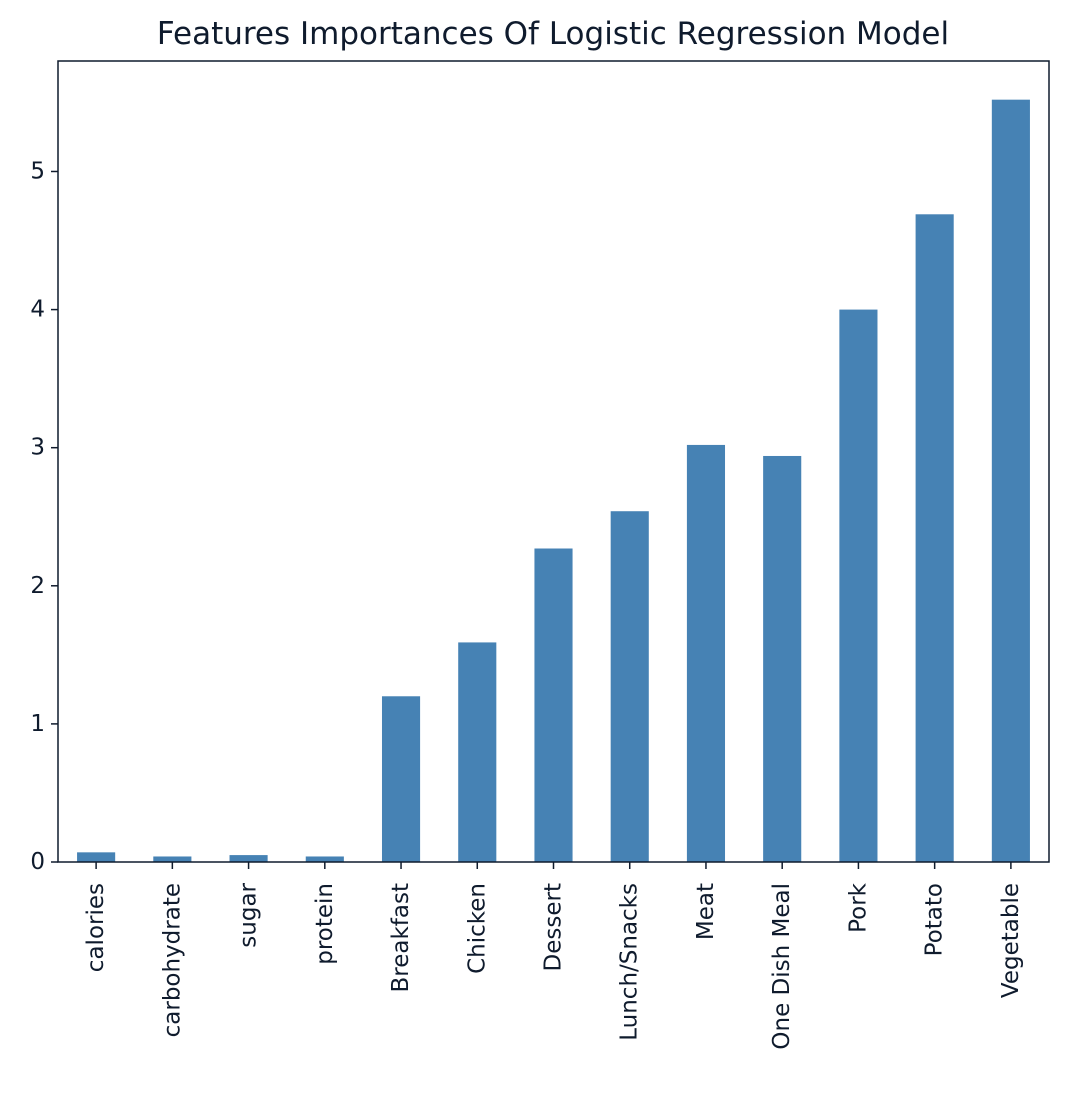  What do you see at coordinates (858, 907) in the screenshot?
I see `x-tick-label: Pork` at bounding box center [858, 907].